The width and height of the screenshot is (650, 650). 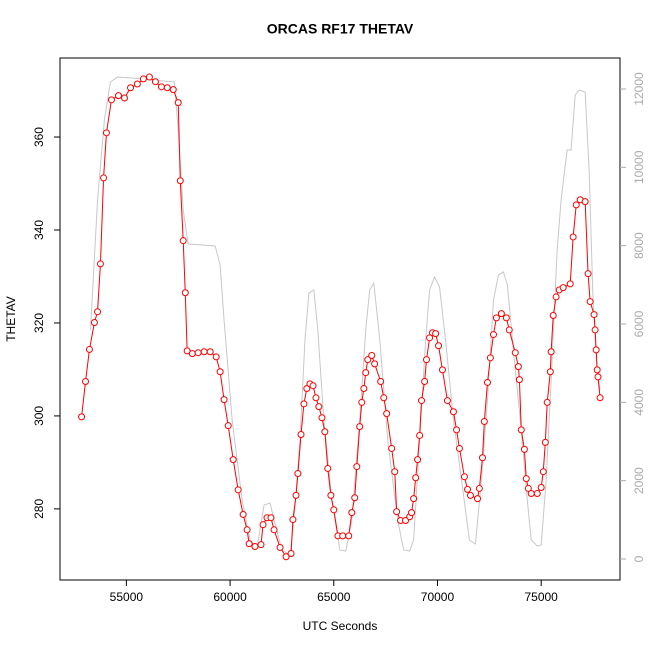 What do you see at coordinates (39, 509) in the screenshot?
I see `y-tick-label: 280` at bounding box center [39, 509].